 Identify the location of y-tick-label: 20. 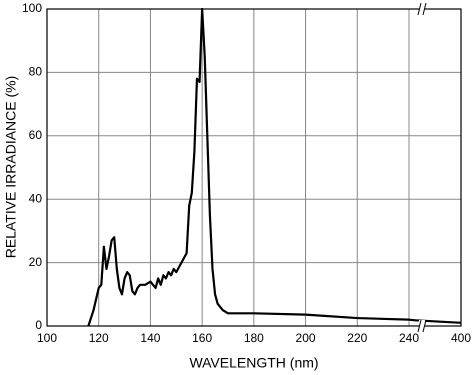
(36, 262).